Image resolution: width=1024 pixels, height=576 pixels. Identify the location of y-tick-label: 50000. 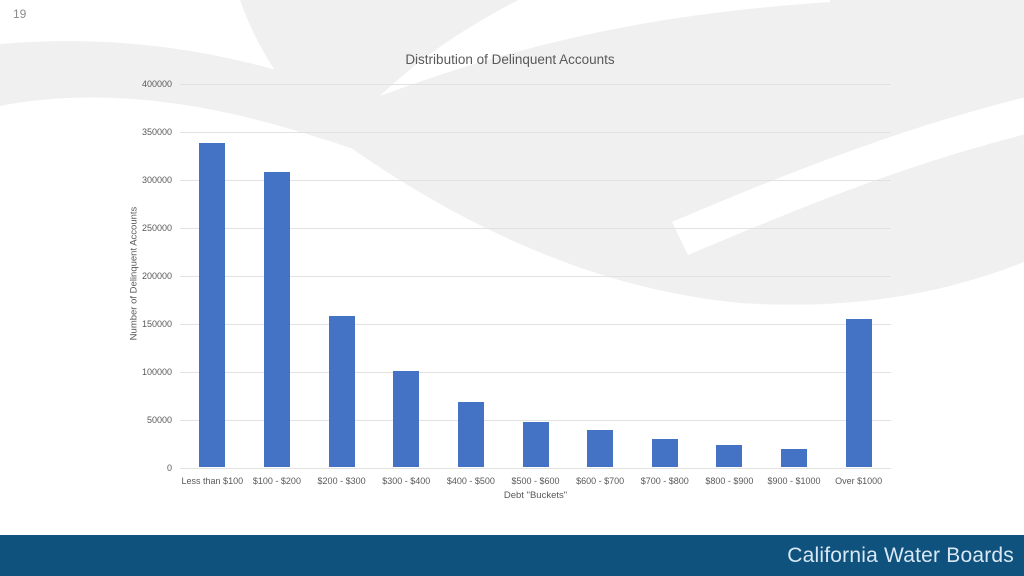
(159, 419).